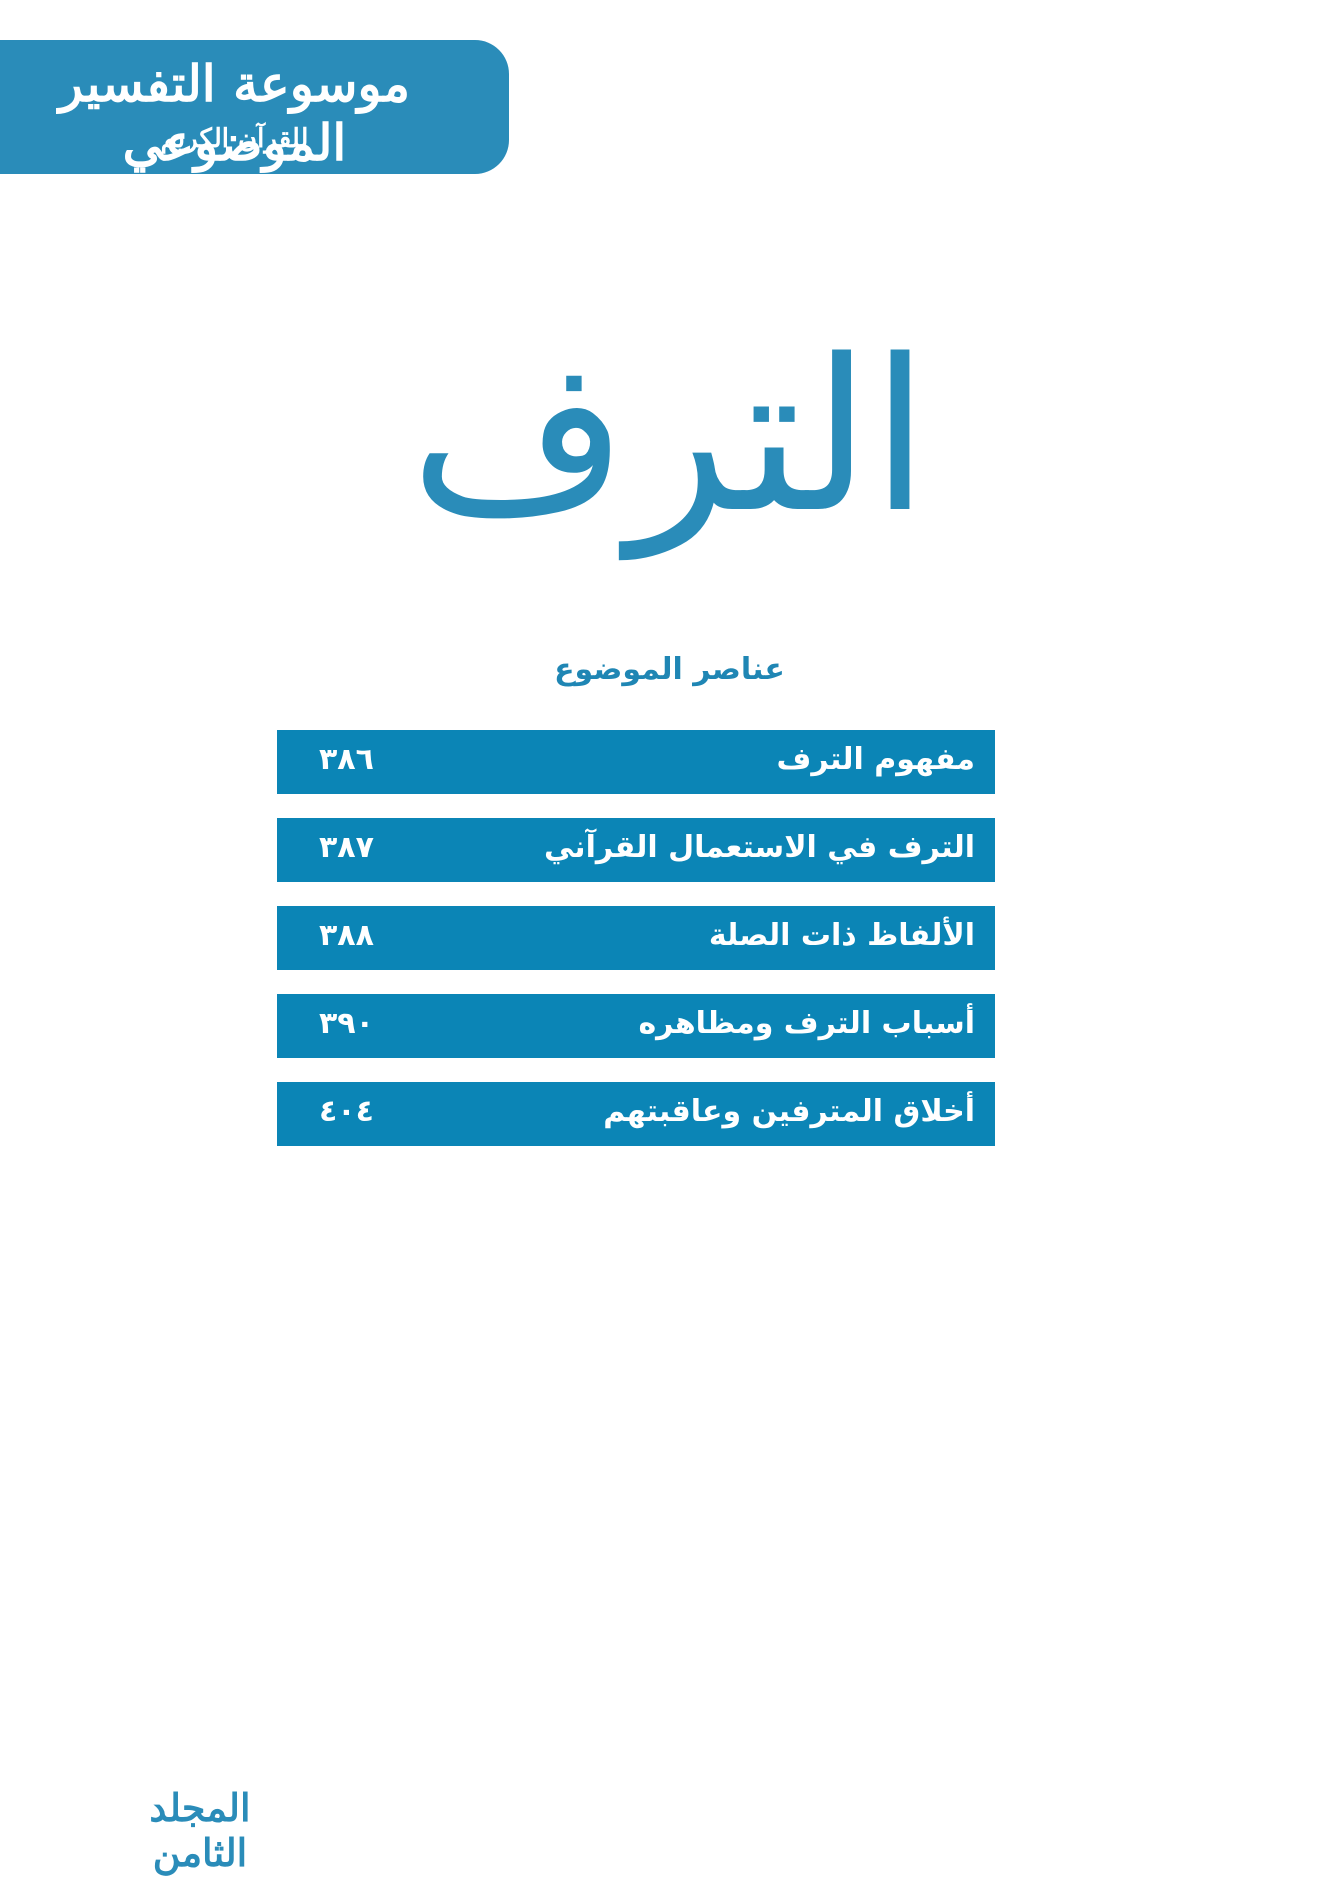 This screenshot has width=1339, height=1890. I want to click on series-subtitle: للقرآن الكريم, so click(234, 139).